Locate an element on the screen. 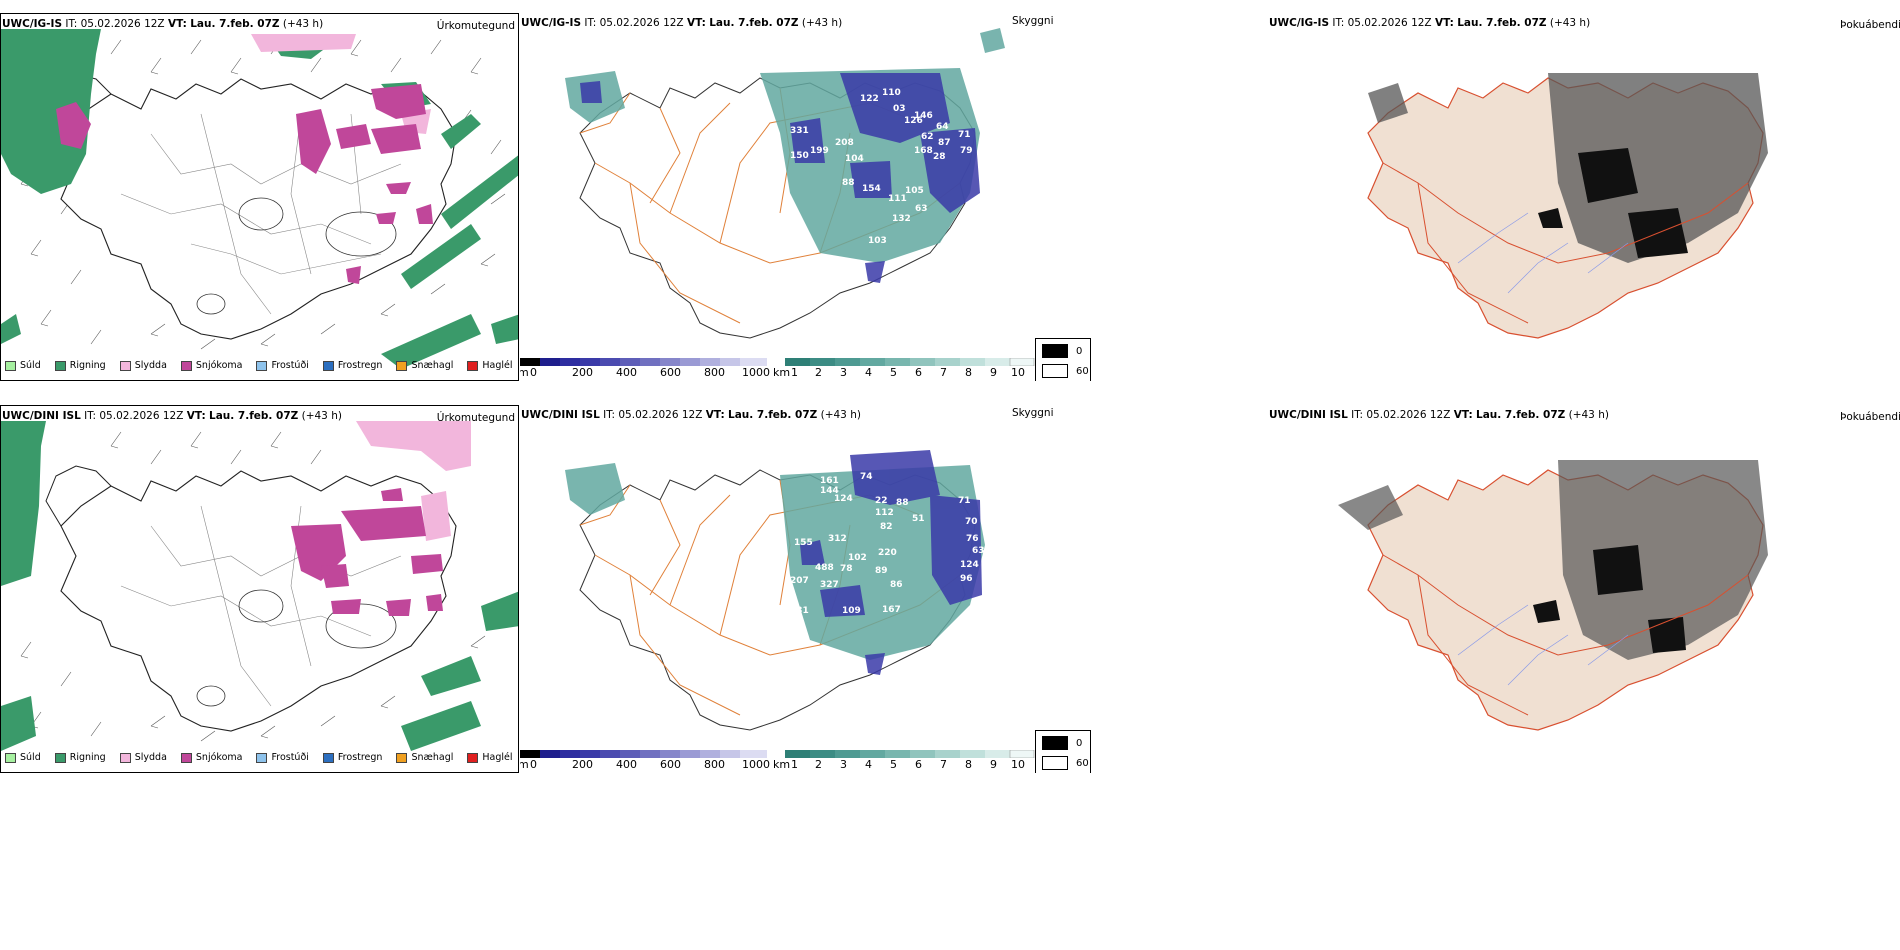 The image size is (1900, 950). model-name: UWC/DINI ISL is located at coordinates (41, 416).